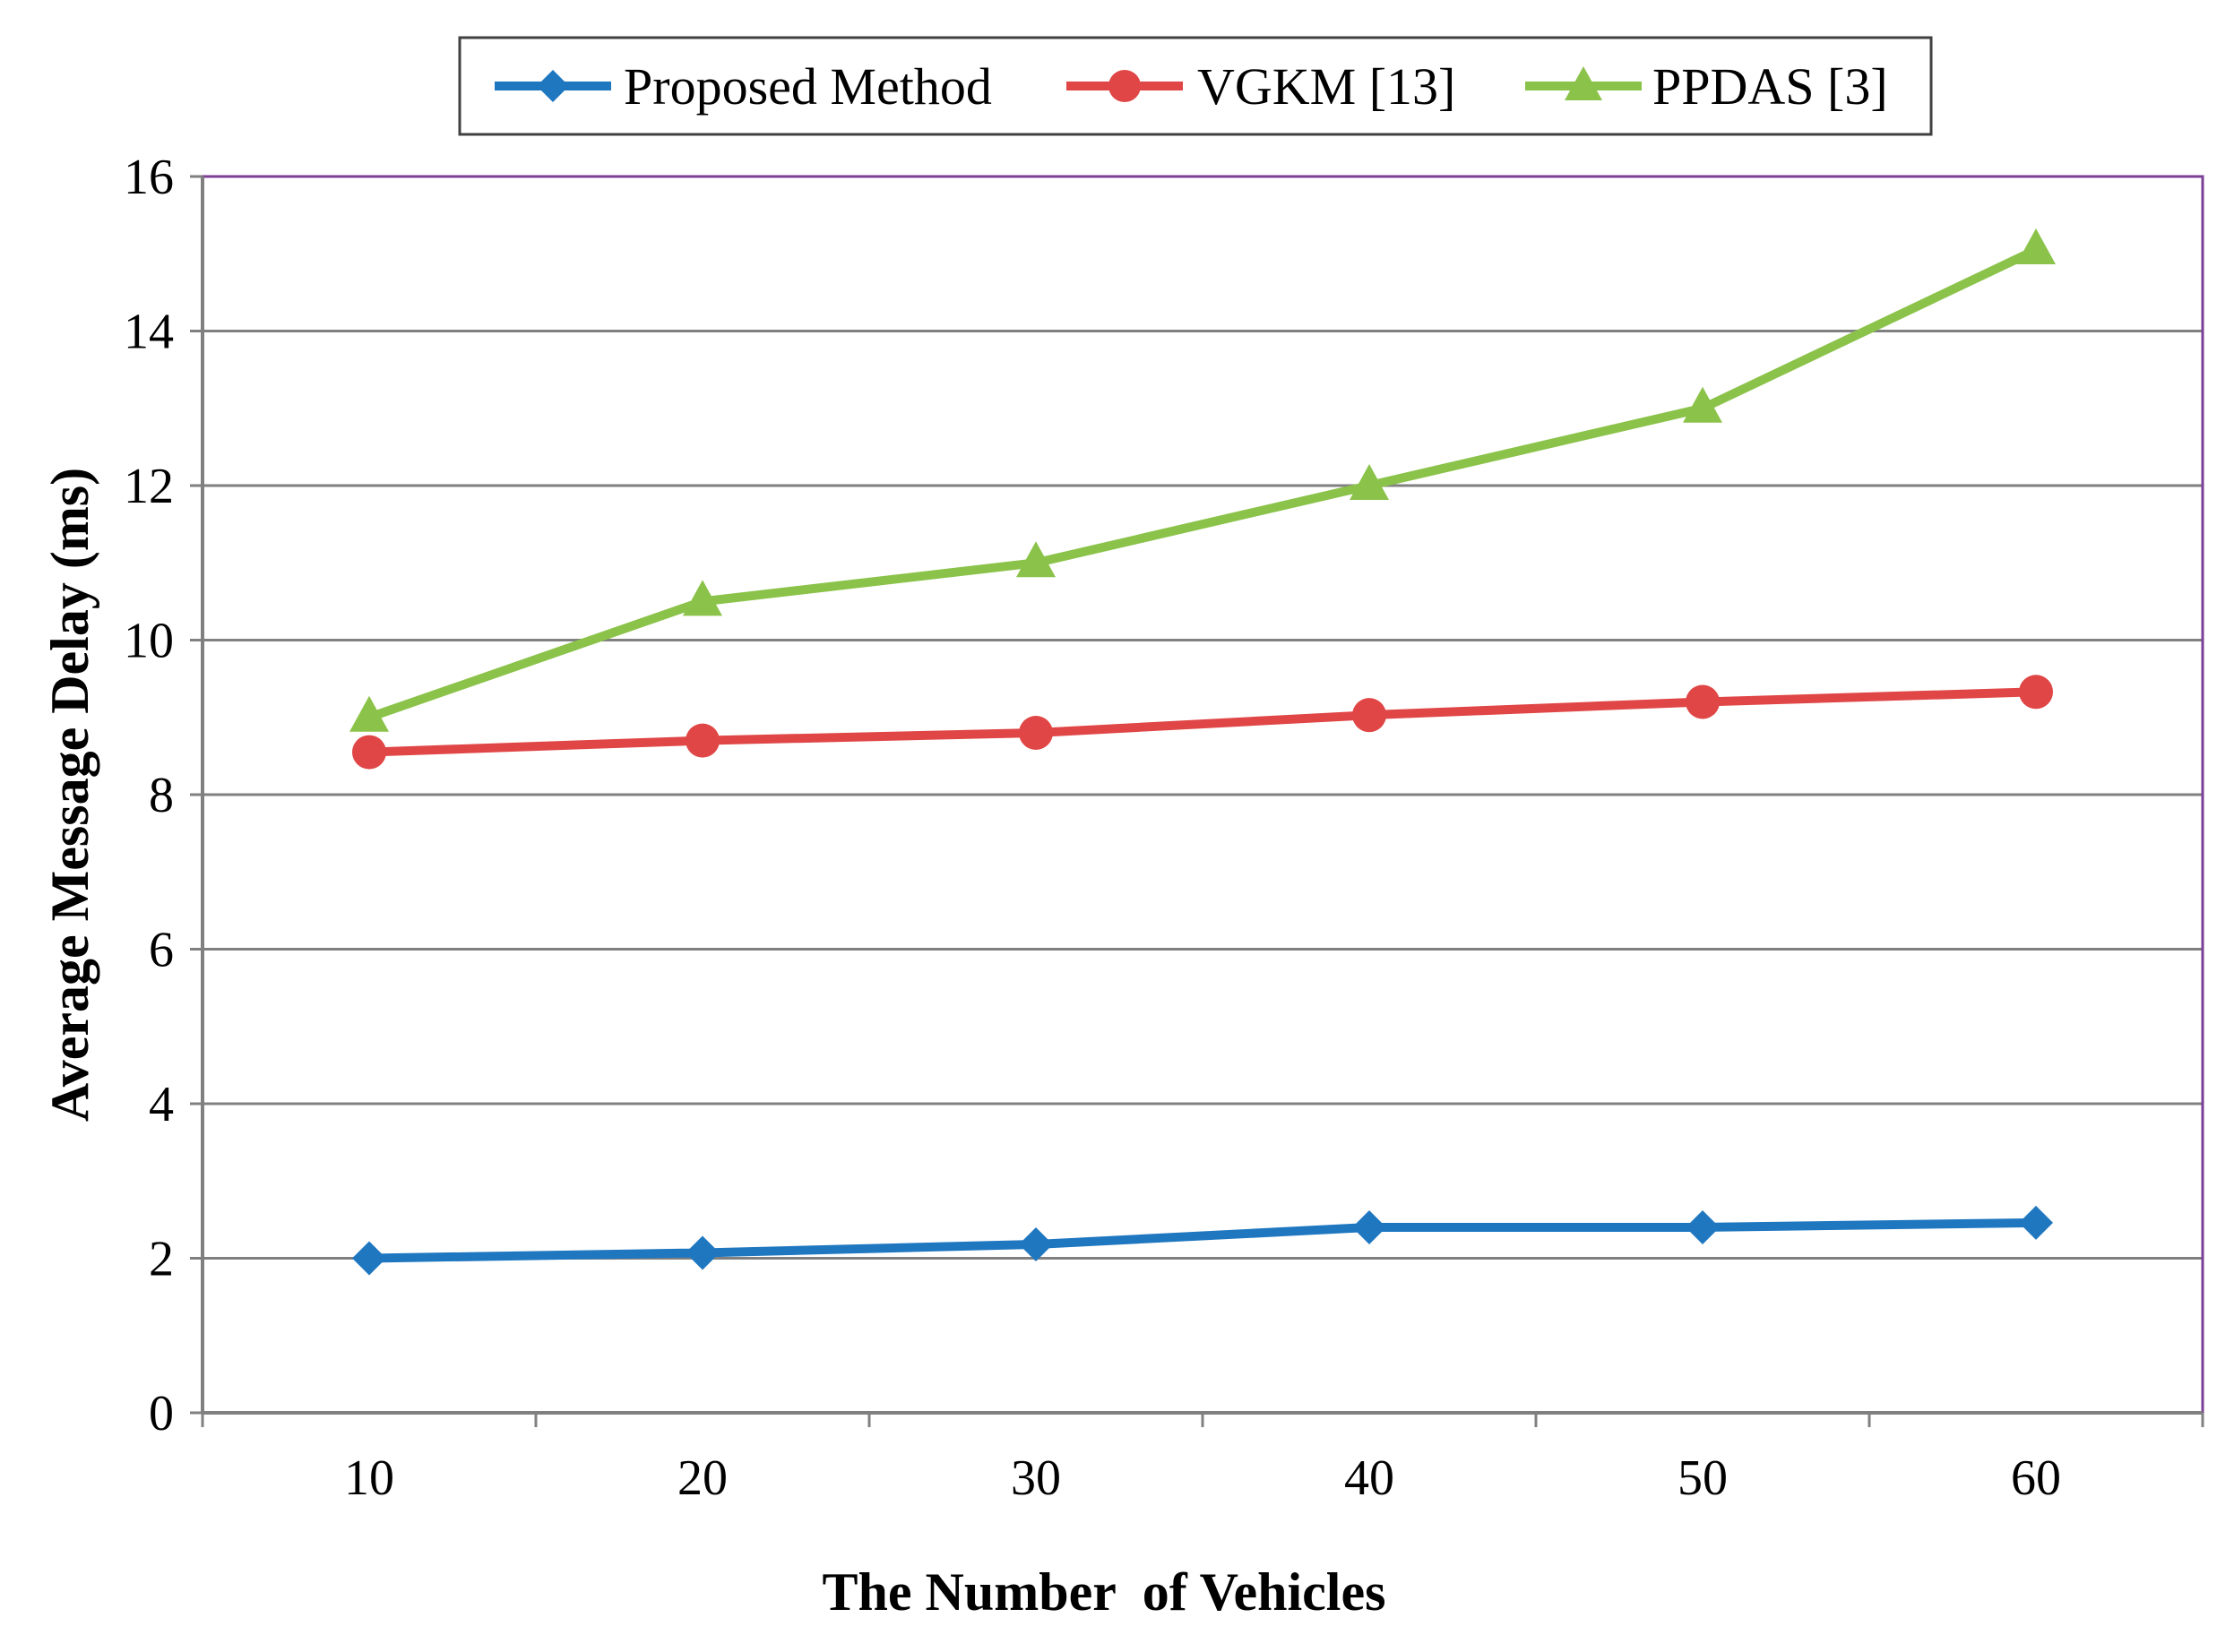 The height and width of the screenshot is (1652, 2234). I want to click on x-tick-label: 50, so click(1703, 1478).